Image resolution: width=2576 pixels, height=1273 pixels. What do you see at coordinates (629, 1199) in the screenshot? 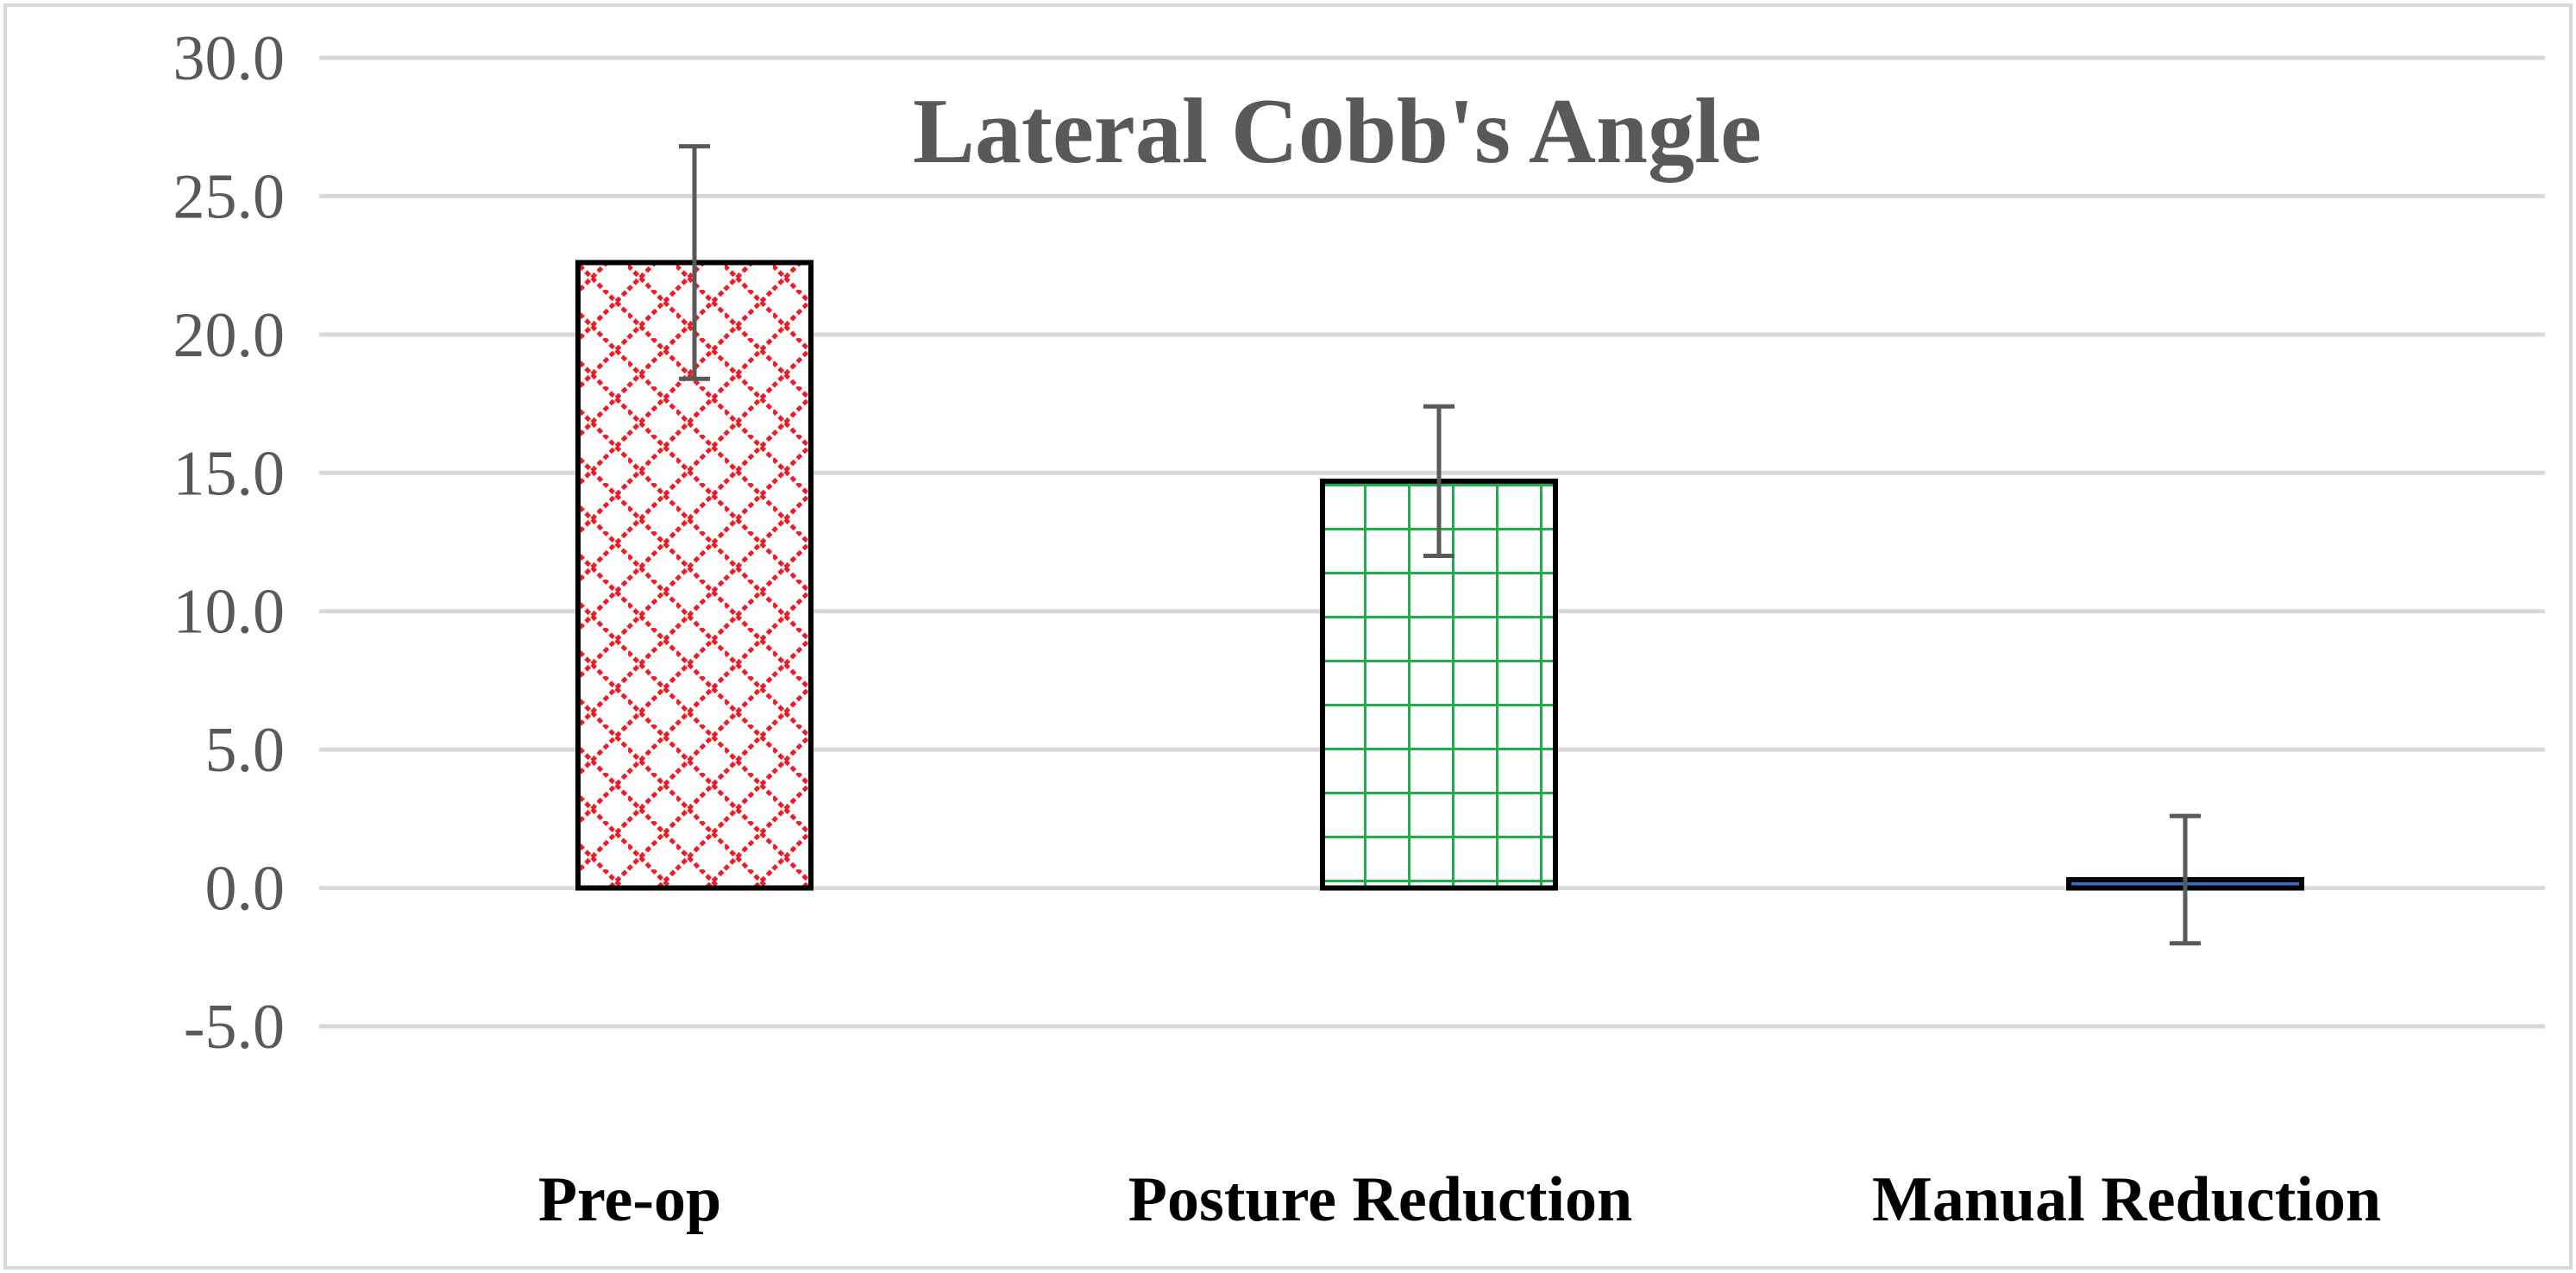
I see `category-label: Pre-op` at bounding box center [629, 1199].